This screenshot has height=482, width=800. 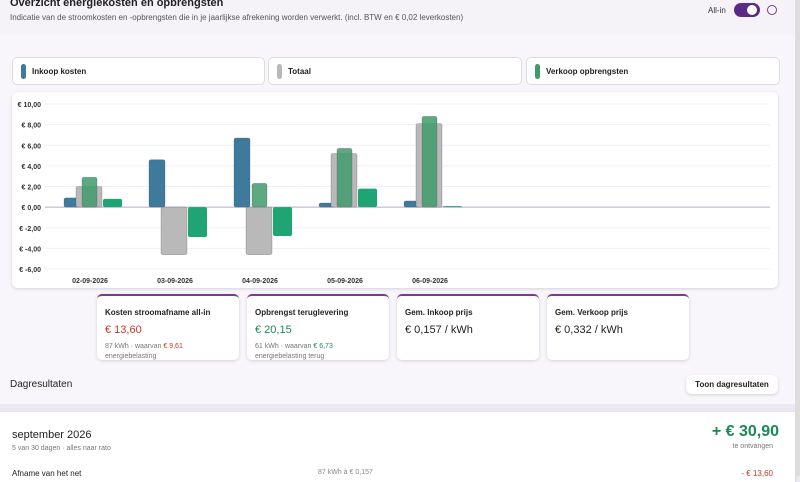 What do you see at coordinates (430, 281) in the screenshot?
I see `x-tick-label: 06-09-2026` at bounding box center [430, 281].